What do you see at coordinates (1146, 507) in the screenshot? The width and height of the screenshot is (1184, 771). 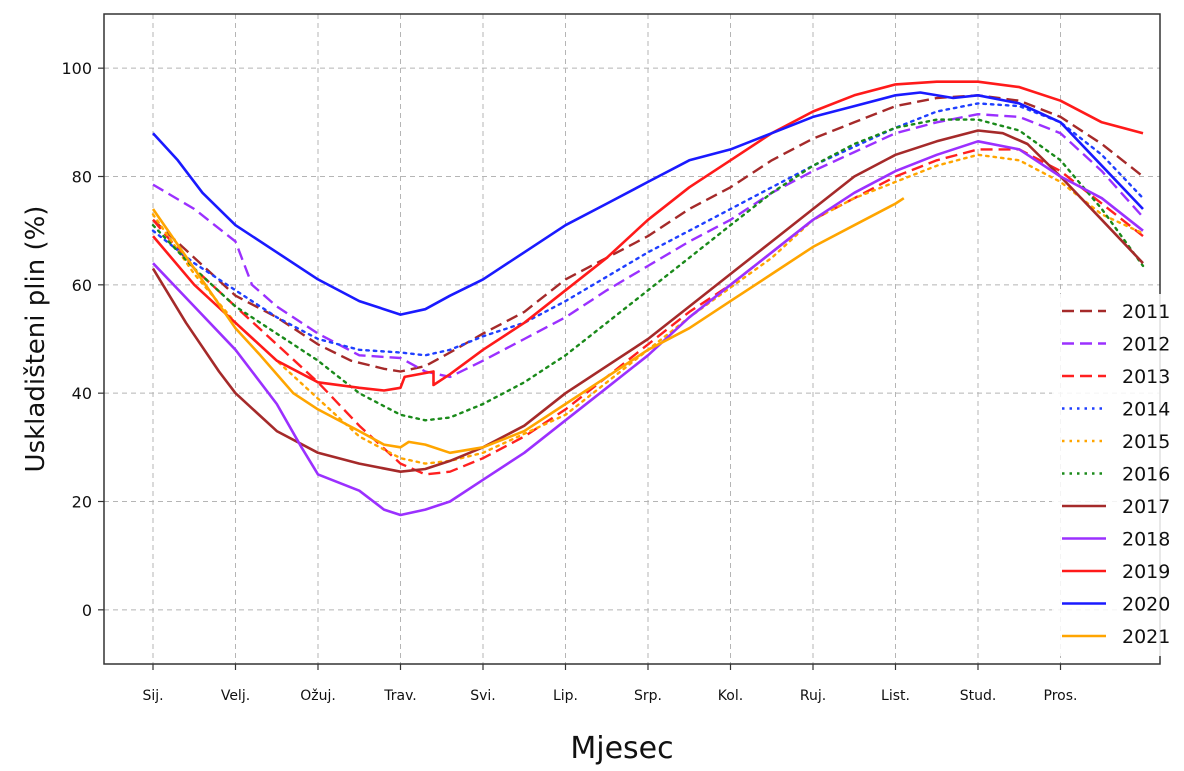 I see `legend-label-2017: 2017` at bounding box center [1146, 507].